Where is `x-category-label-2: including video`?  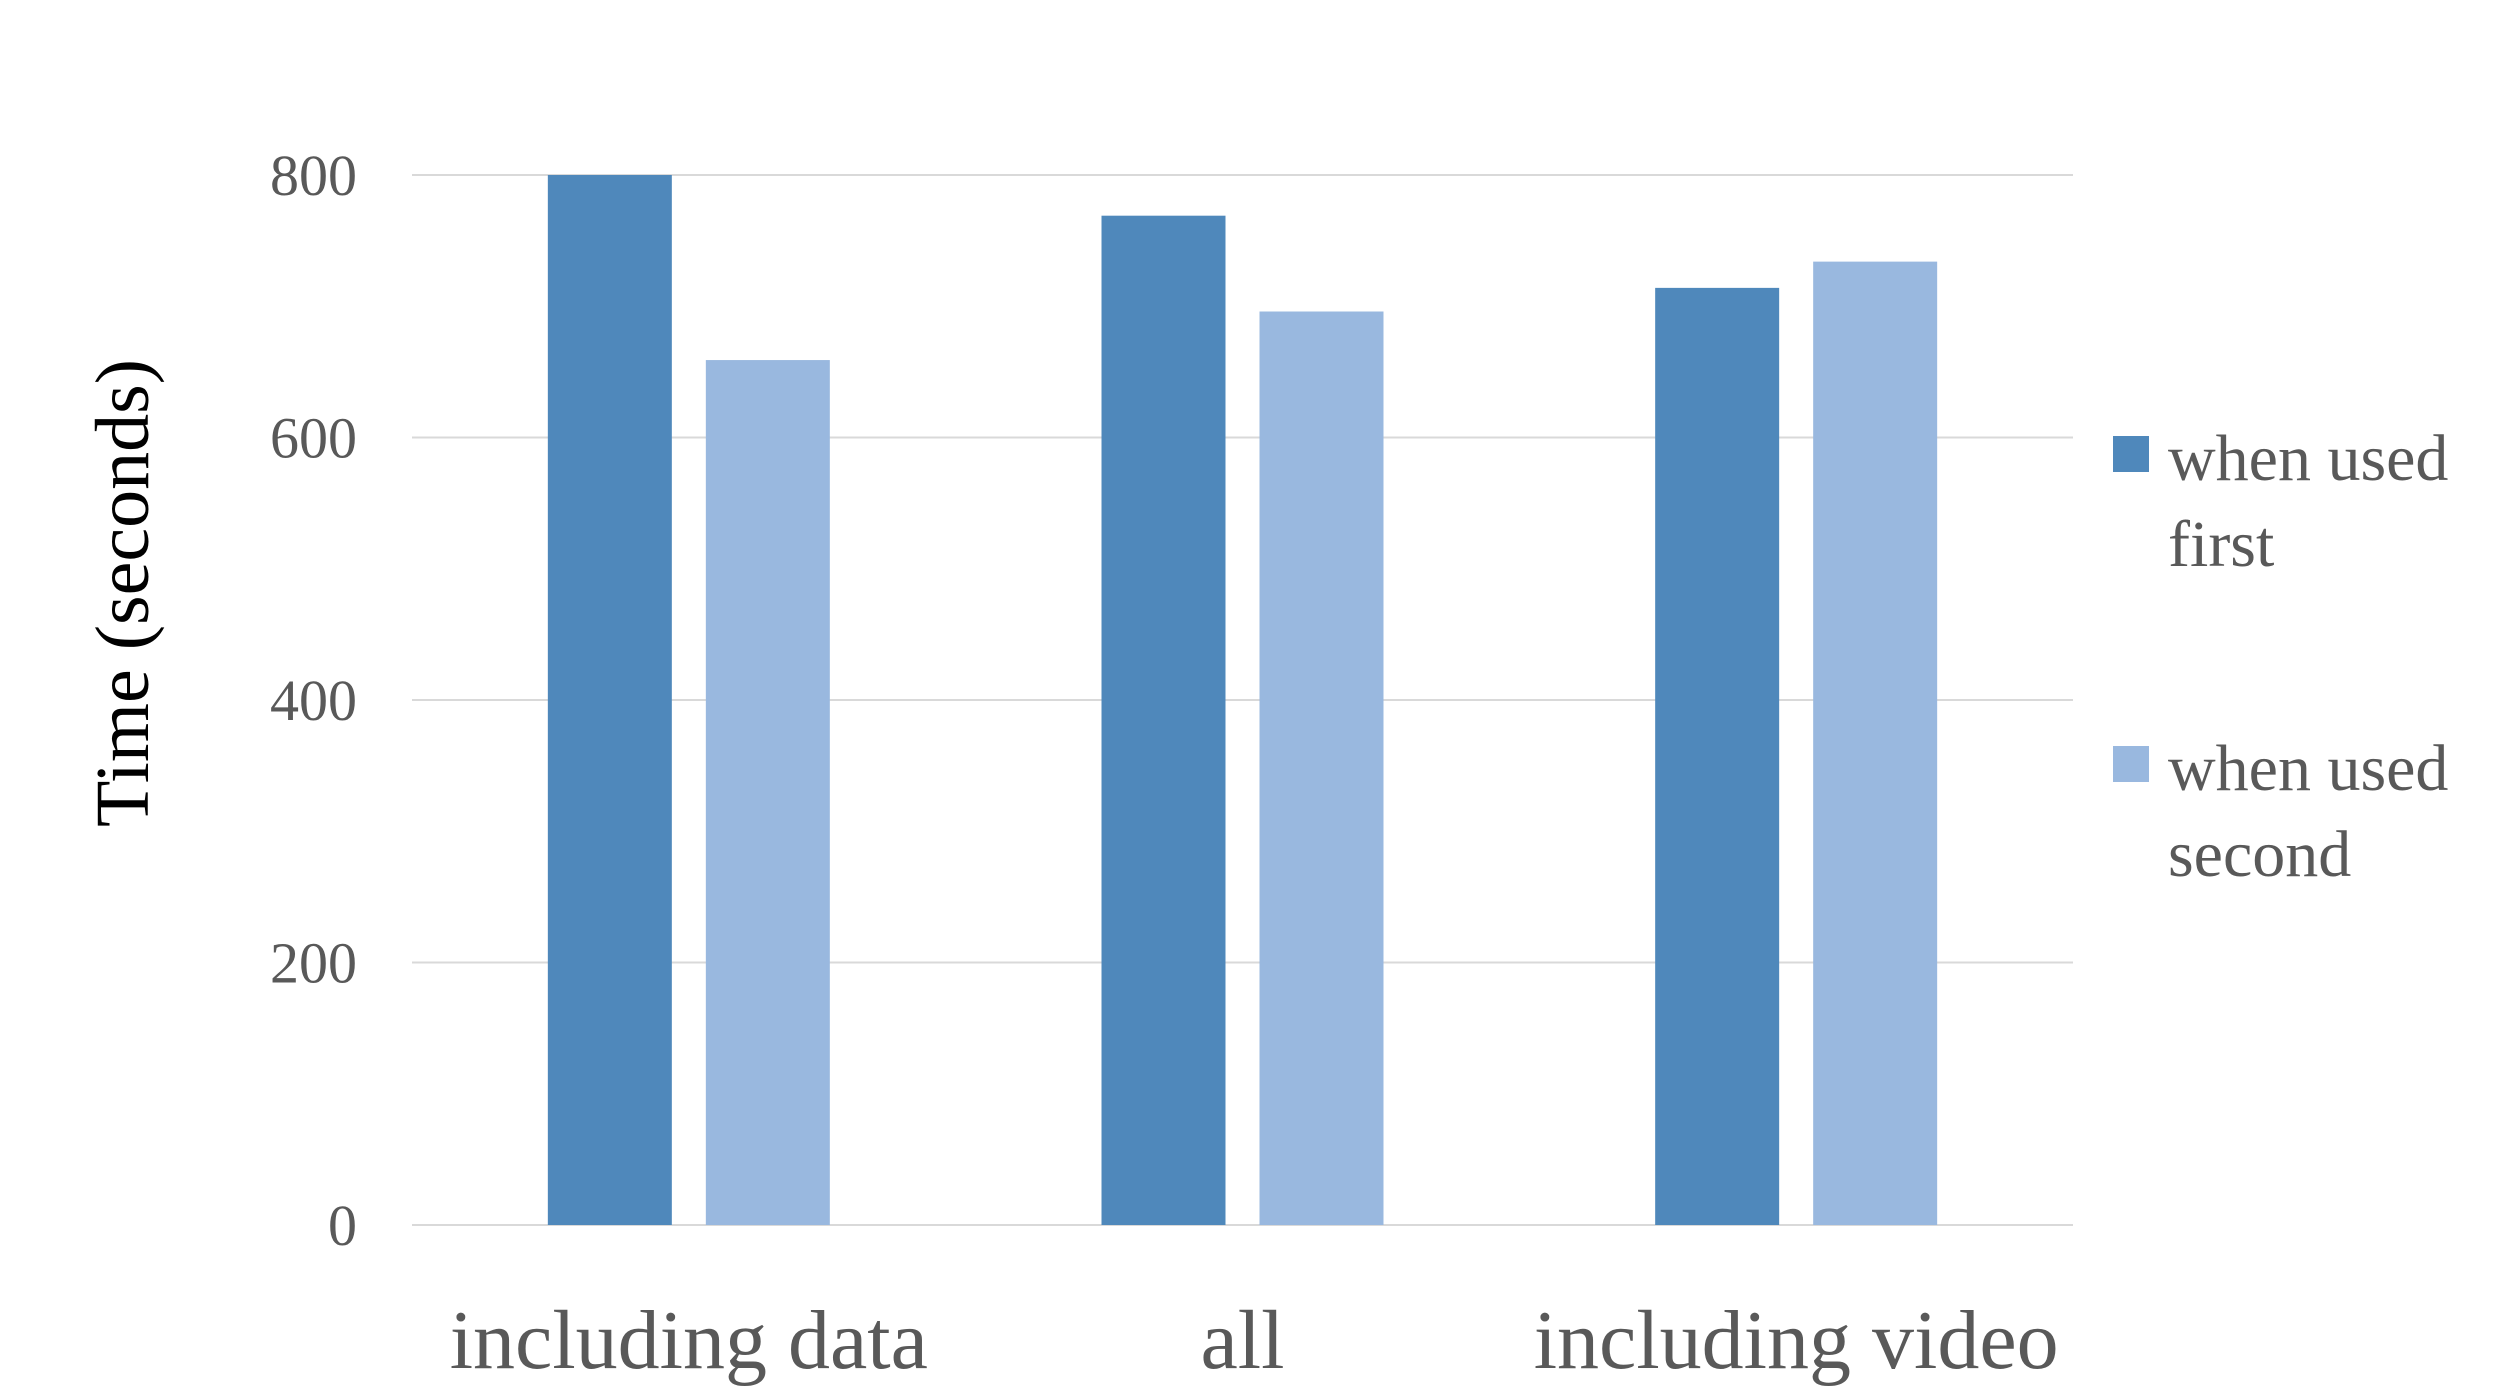
x-category-label-2: including video is located at coordinates (1796, 1340).